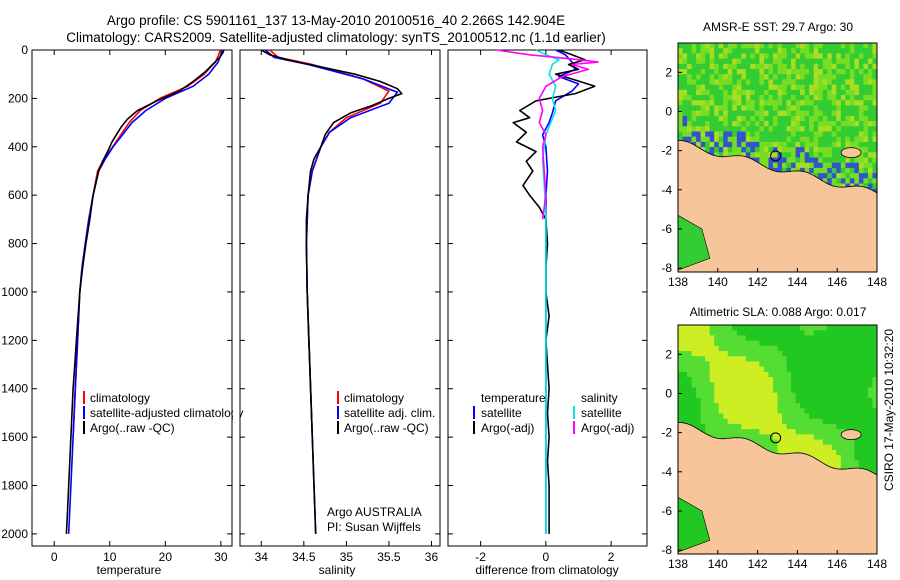 Image resolution: width=900 pixels, height=580 pixels. Describe the element at coordinates (546, 570) in the screenshot. I see `difference-xlabel: difference from climatology` at that location.